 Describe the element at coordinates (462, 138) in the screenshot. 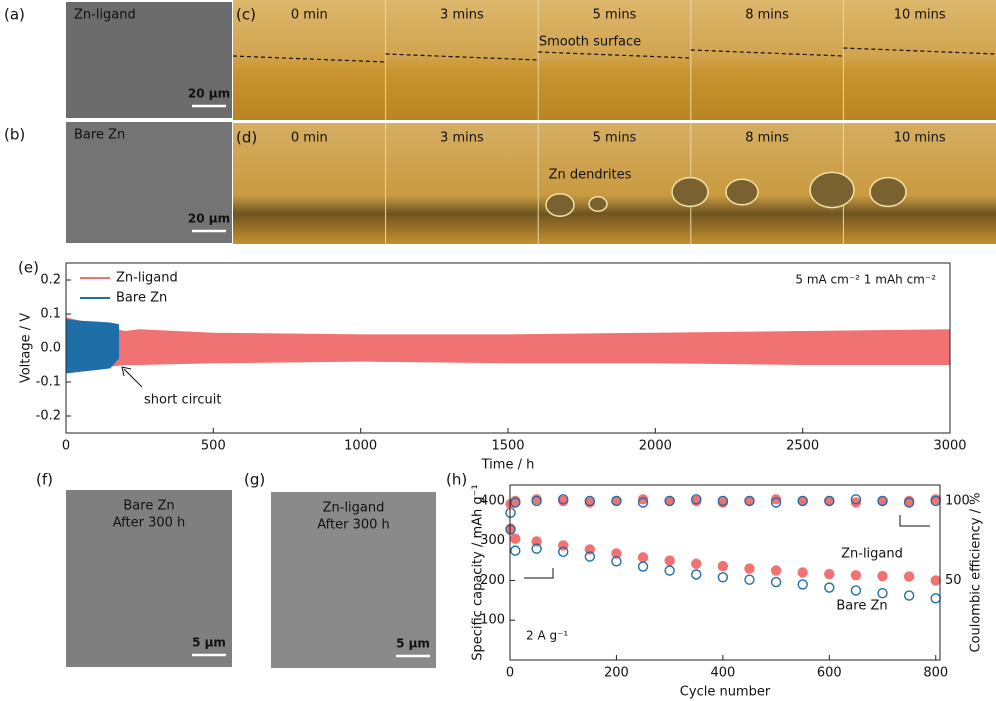

I see `time-label: 3 mins` at that location.